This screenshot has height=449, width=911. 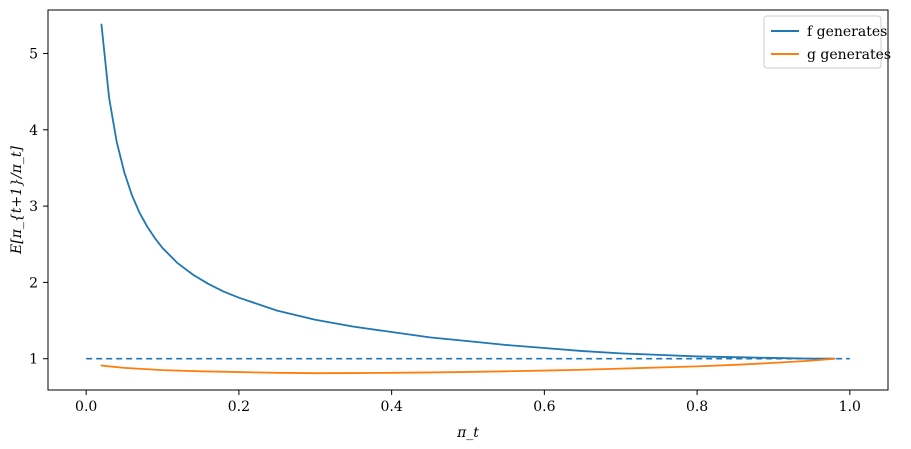 I want to click on series-line-g-generates, so click(x=468, y=366).